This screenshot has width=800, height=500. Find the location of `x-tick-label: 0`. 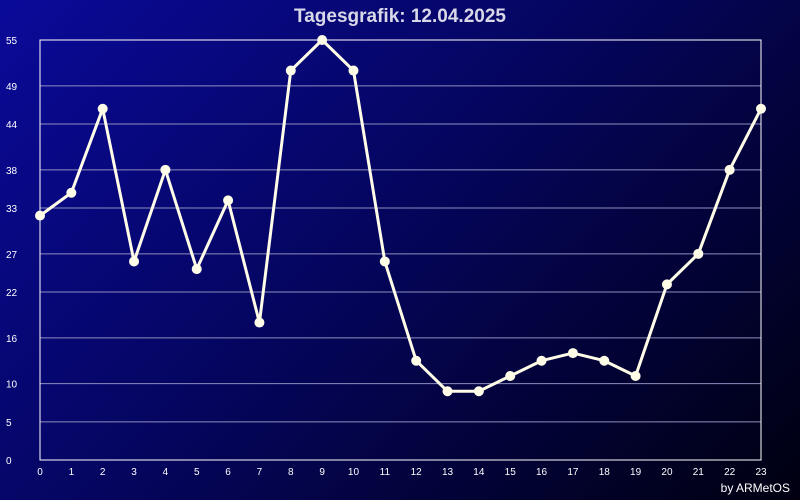

x-tick-label: 0 is located at coordinates (40, 472).